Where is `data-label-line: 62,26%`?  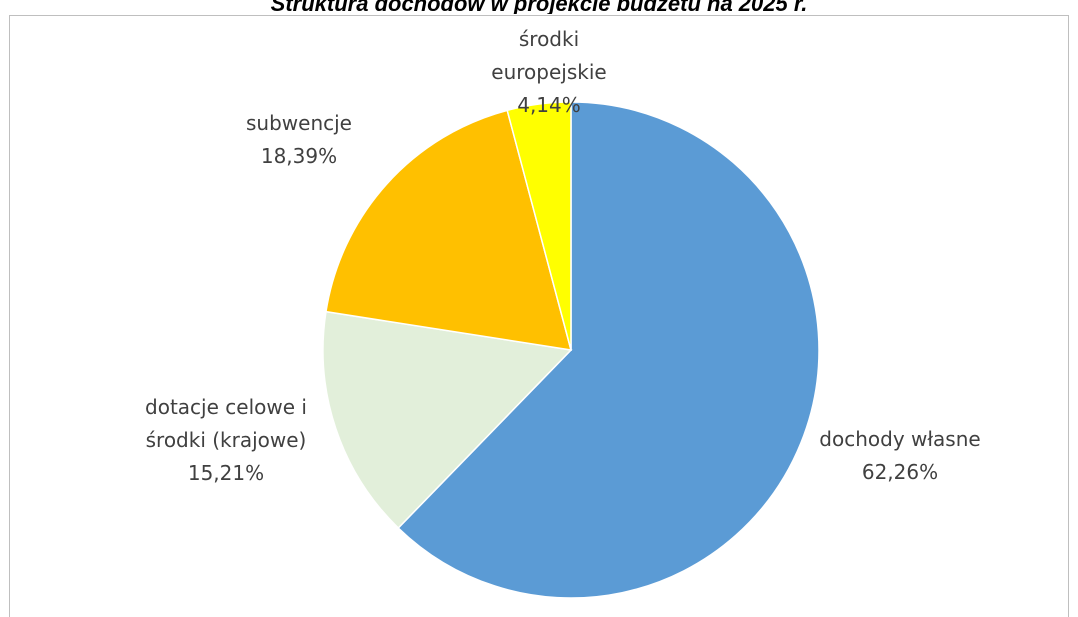 data-label-line: 62,26% is located at coordinates (900, 472).